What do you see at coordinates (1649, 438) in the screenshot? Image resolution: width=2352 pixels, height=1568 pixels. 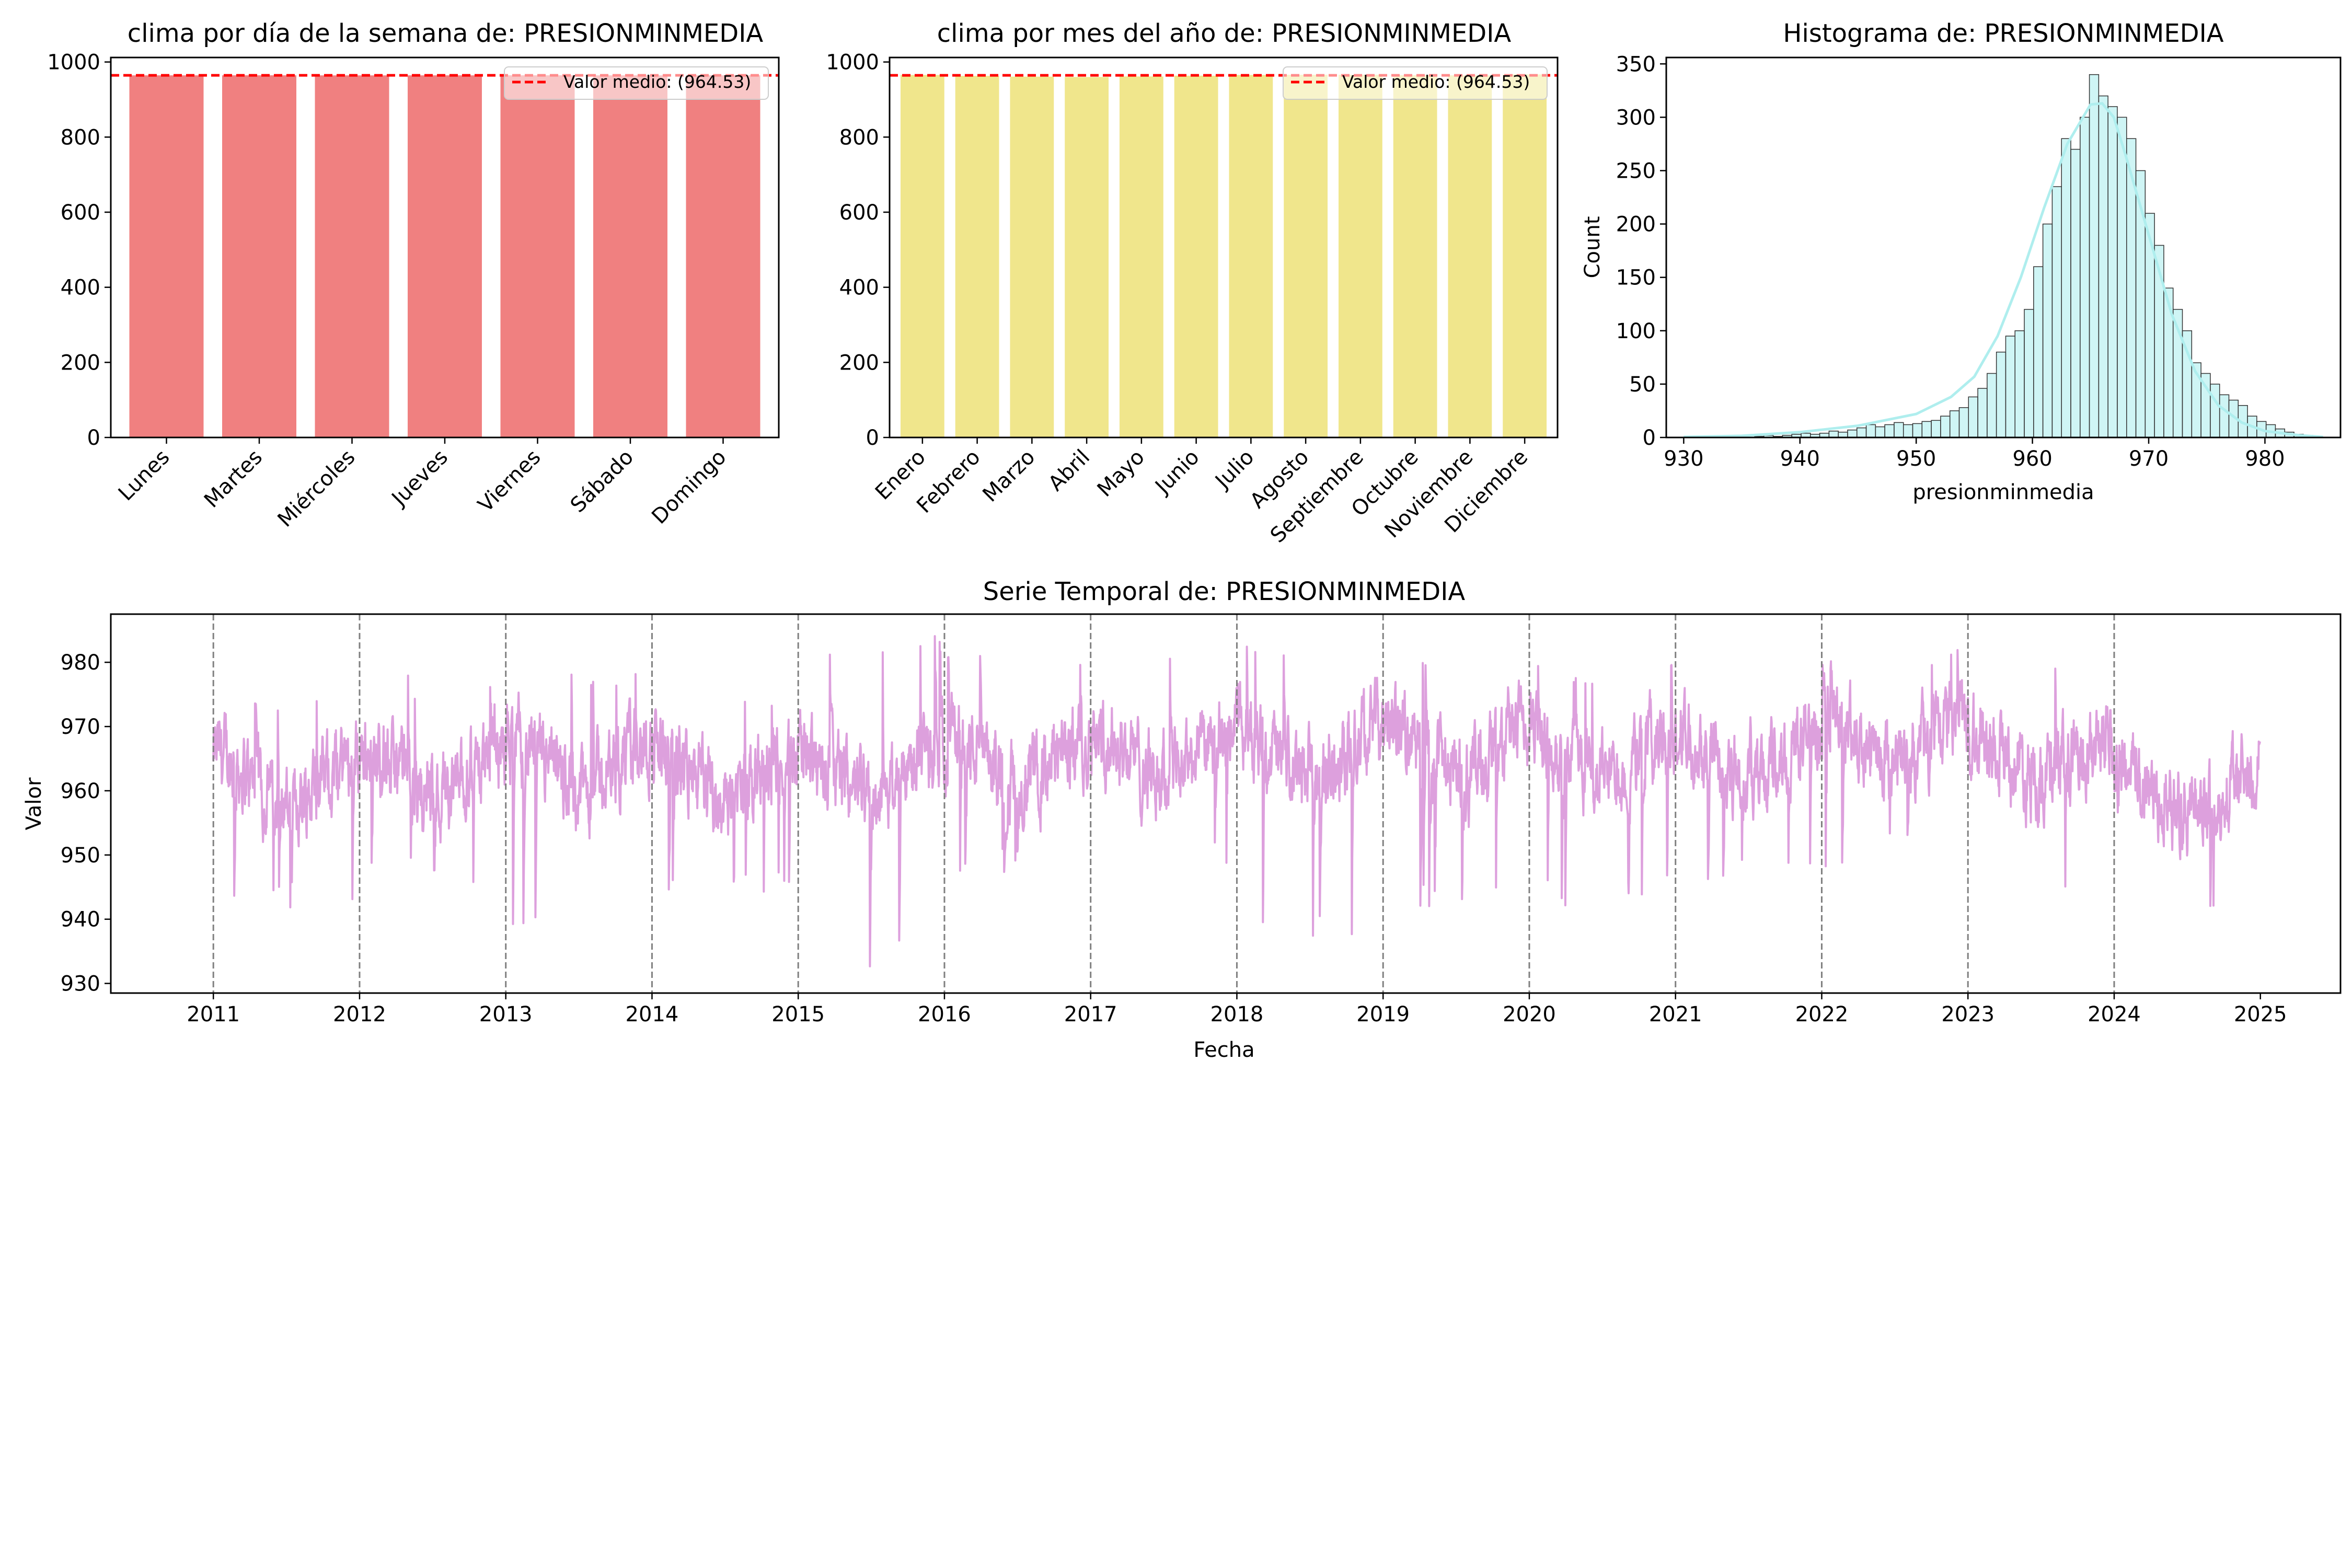 I see `chart-histogram-ytick-label-0: 0` at bounding box center [1649, 438].